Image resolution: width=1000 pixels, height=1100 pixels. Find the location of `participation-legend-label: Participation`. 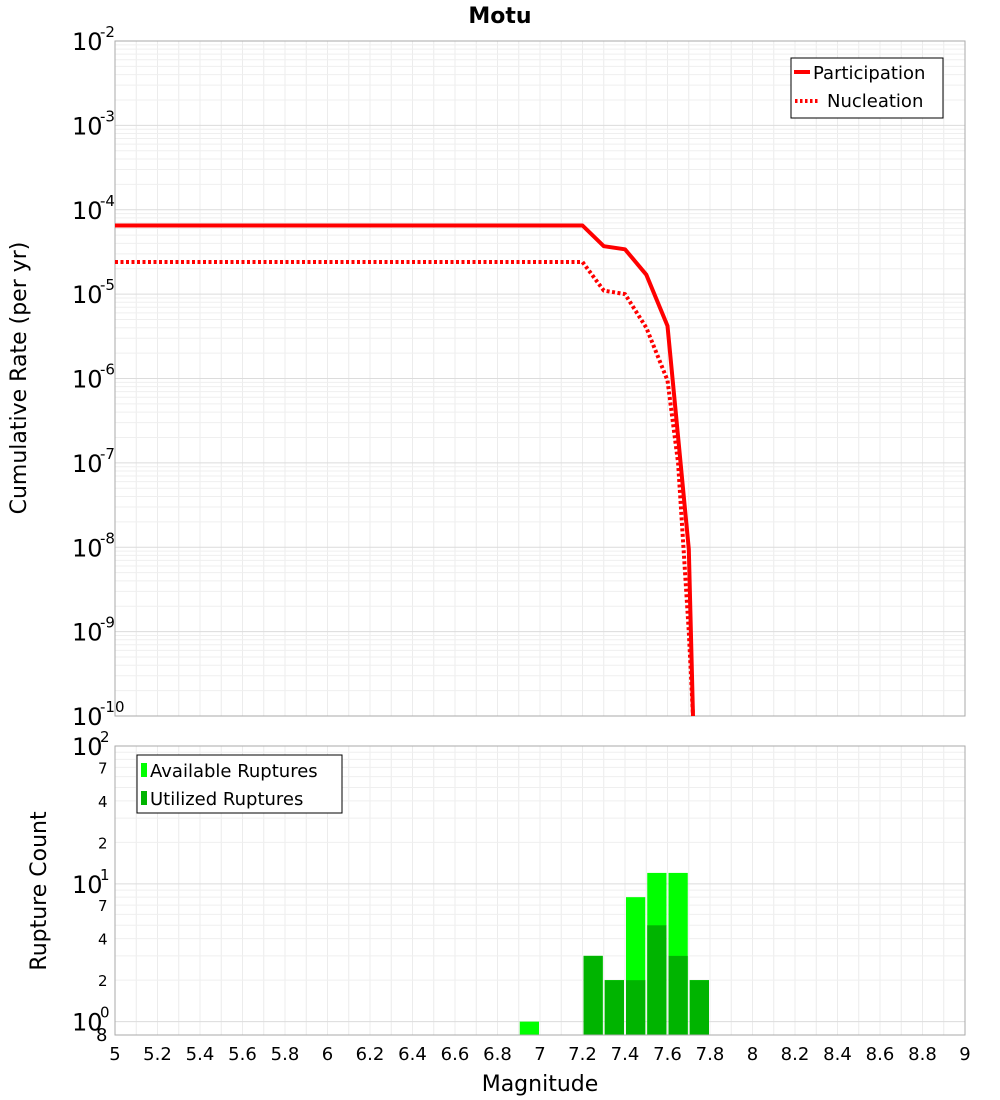

participation-legend-label: Participation is located at coordinates (869, 73).